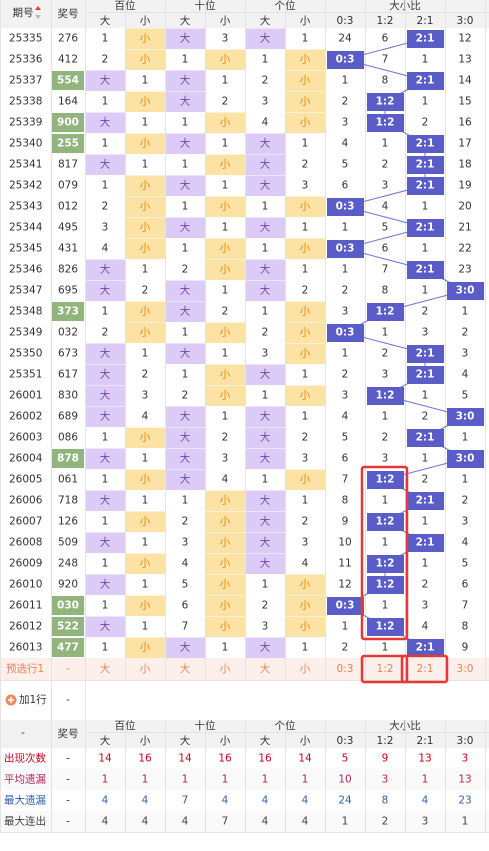  Describe the element at coordinates (185, 606) in the screenshot. I see `cell-value: 6` at that location.